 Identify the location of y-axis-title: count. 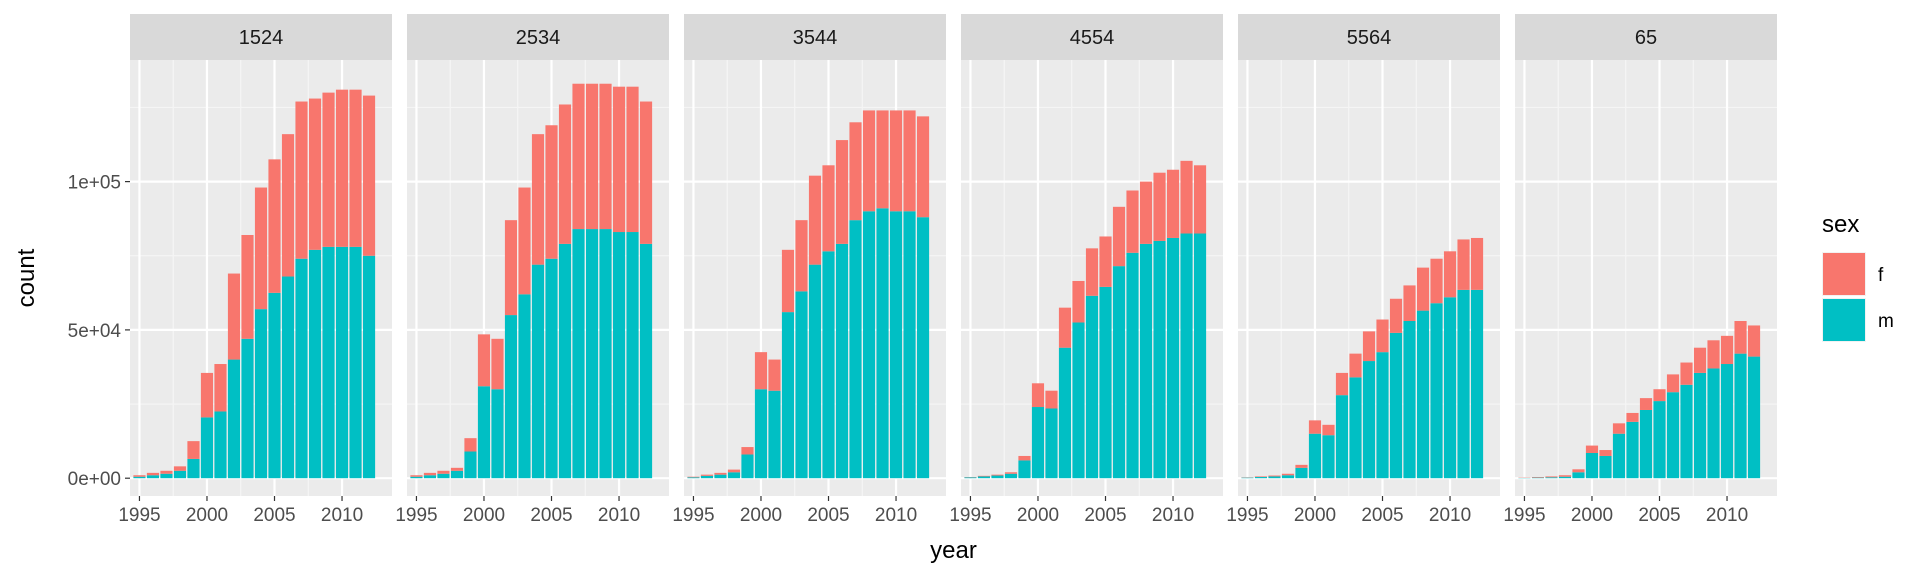
(26, 277).